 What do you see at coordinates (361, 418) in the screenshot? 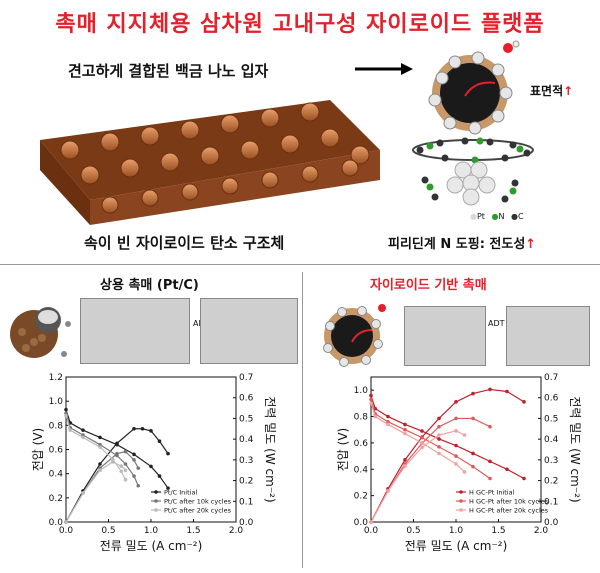
I see `y-tick-label: 0.8` at bounding box center [361, 418].